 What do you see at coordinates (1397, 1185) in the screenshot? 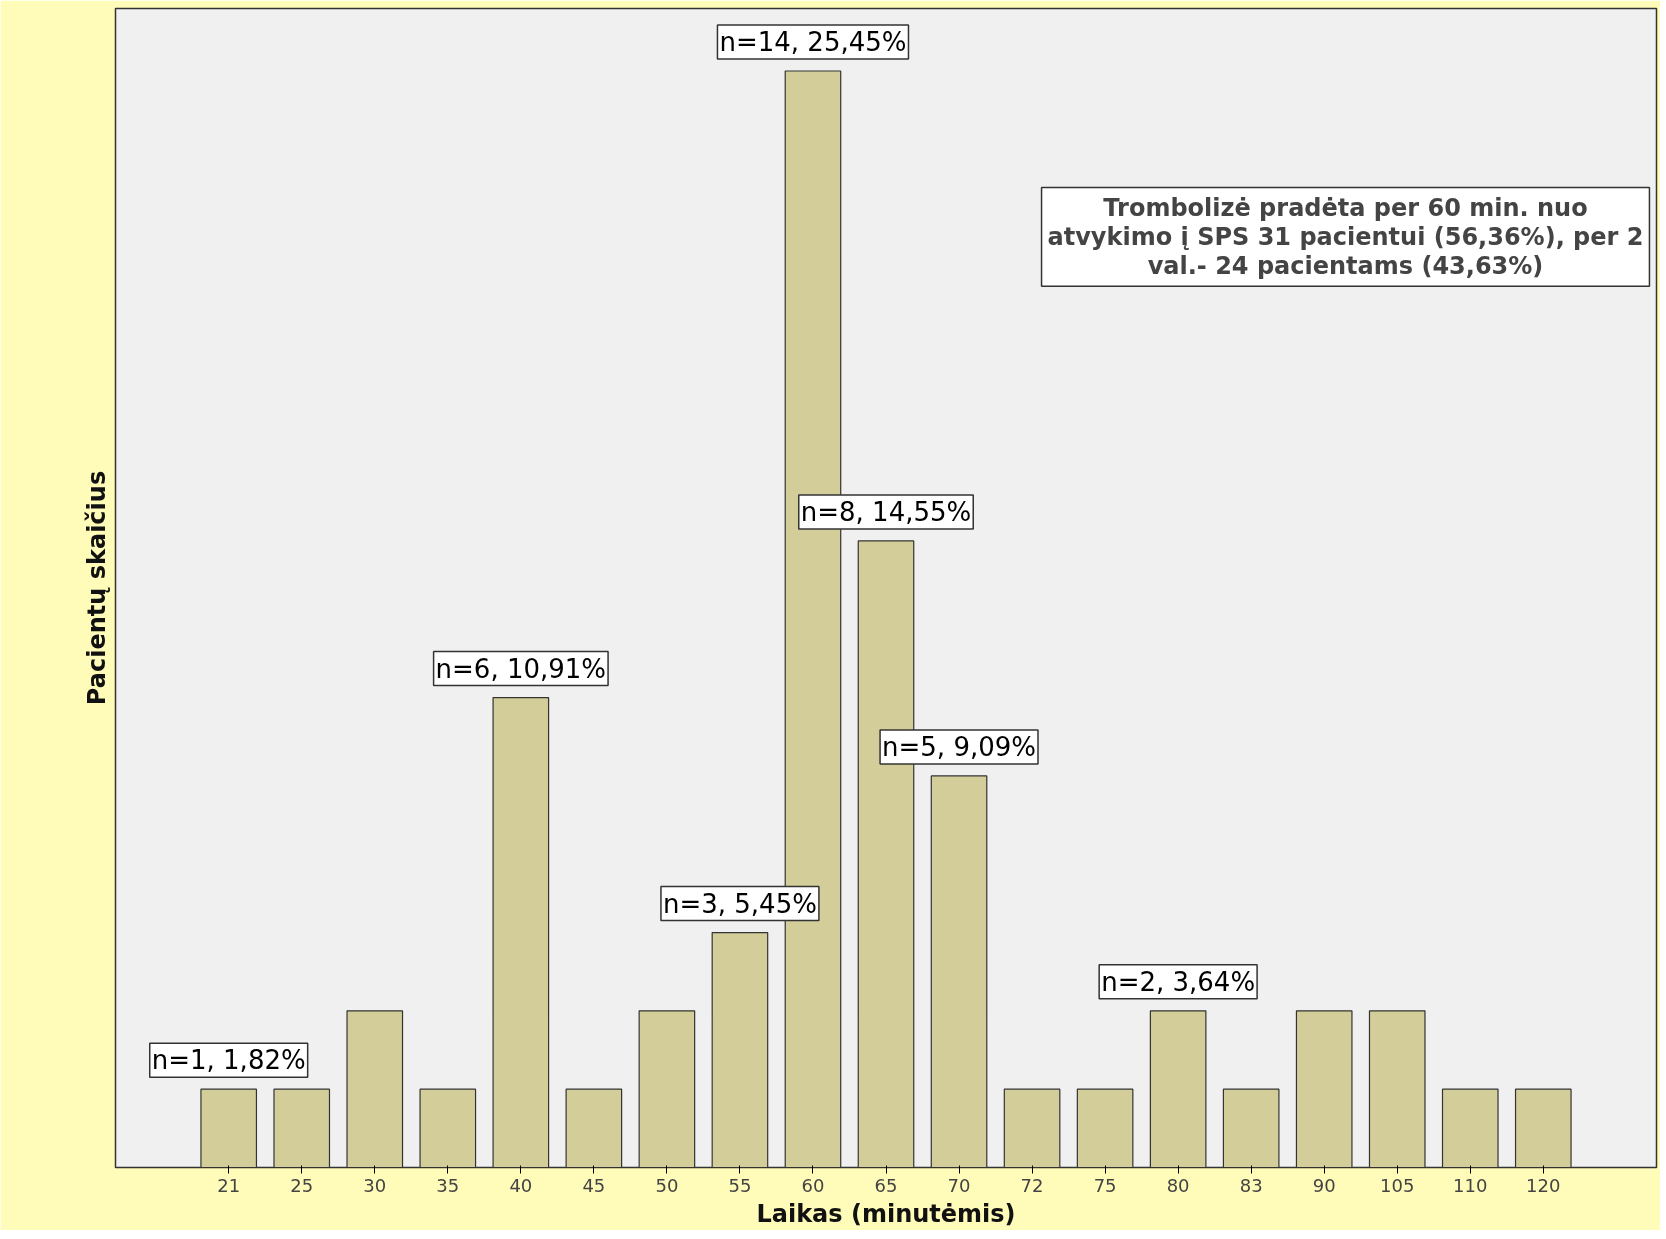
I see `x-tick-label: 105` at bounding box center [1397, 1185].